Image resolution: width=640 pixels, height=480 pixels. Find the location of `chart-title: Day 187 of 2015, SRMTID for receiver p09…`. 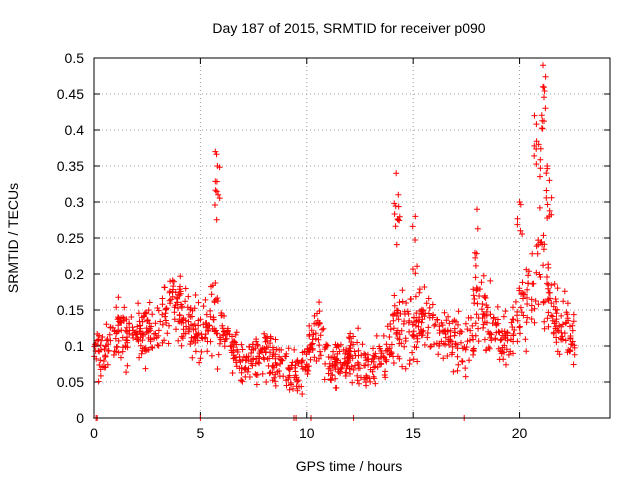

chart-title: Day 187 of 2015, SRMTID for receiver p09… is located at coordinates (348, 28).